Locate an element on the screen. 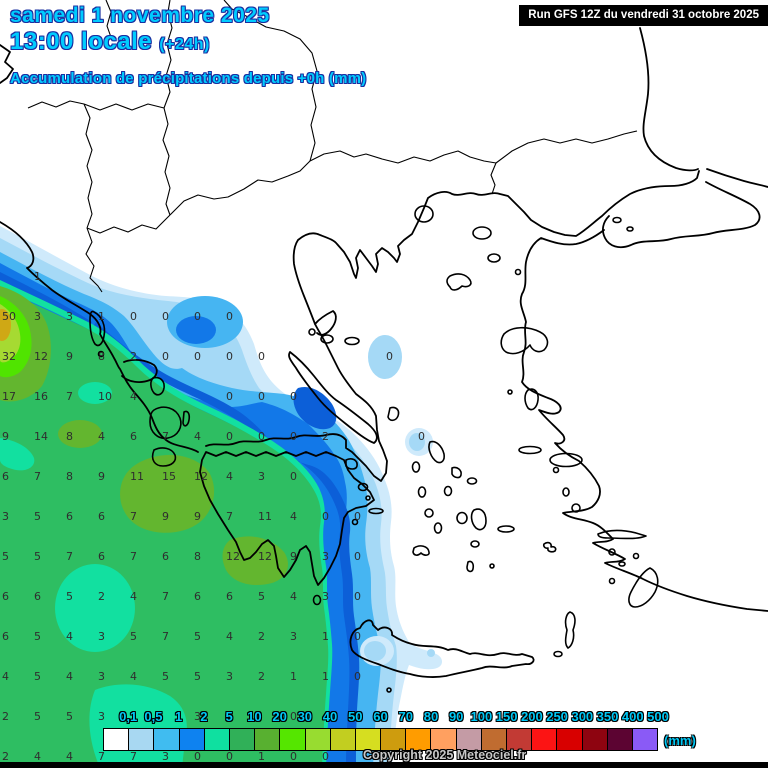 The height and width of the screenshot is (768, 768). salamis-island is located at coordinates (351, 464).